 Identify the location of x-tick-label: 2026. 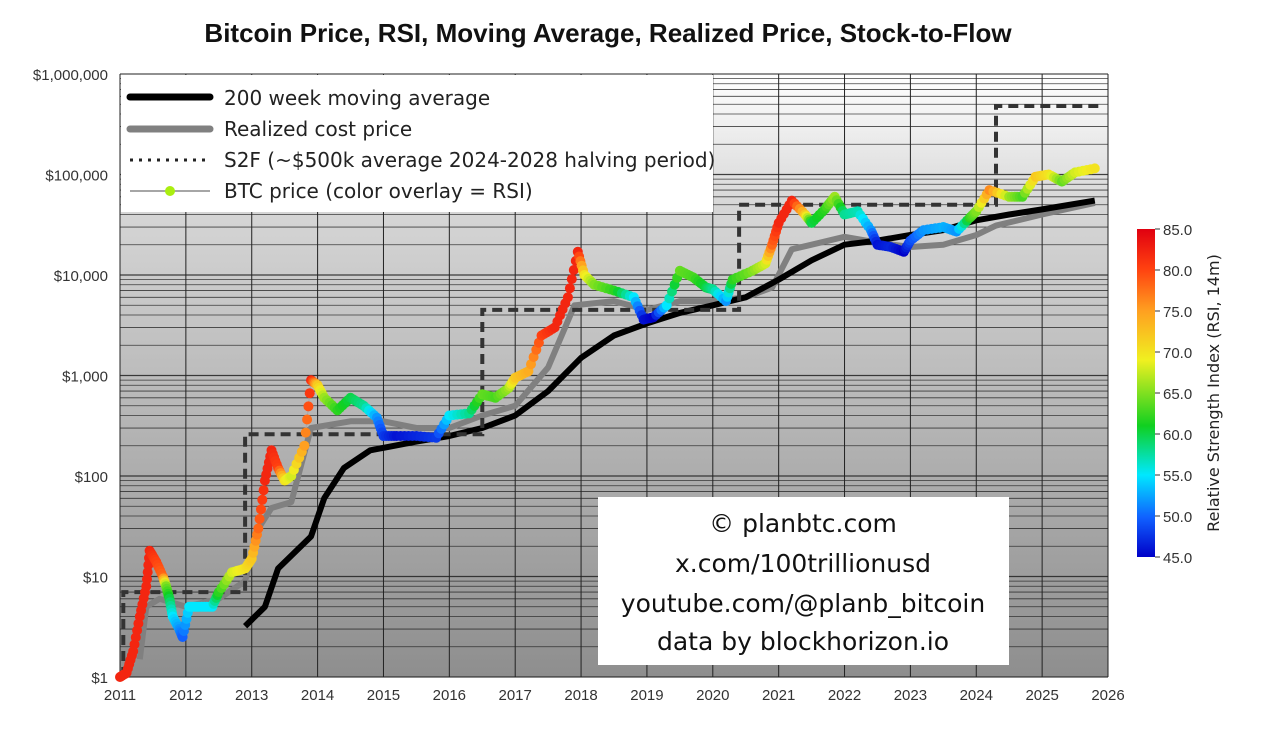
(1107, 695).